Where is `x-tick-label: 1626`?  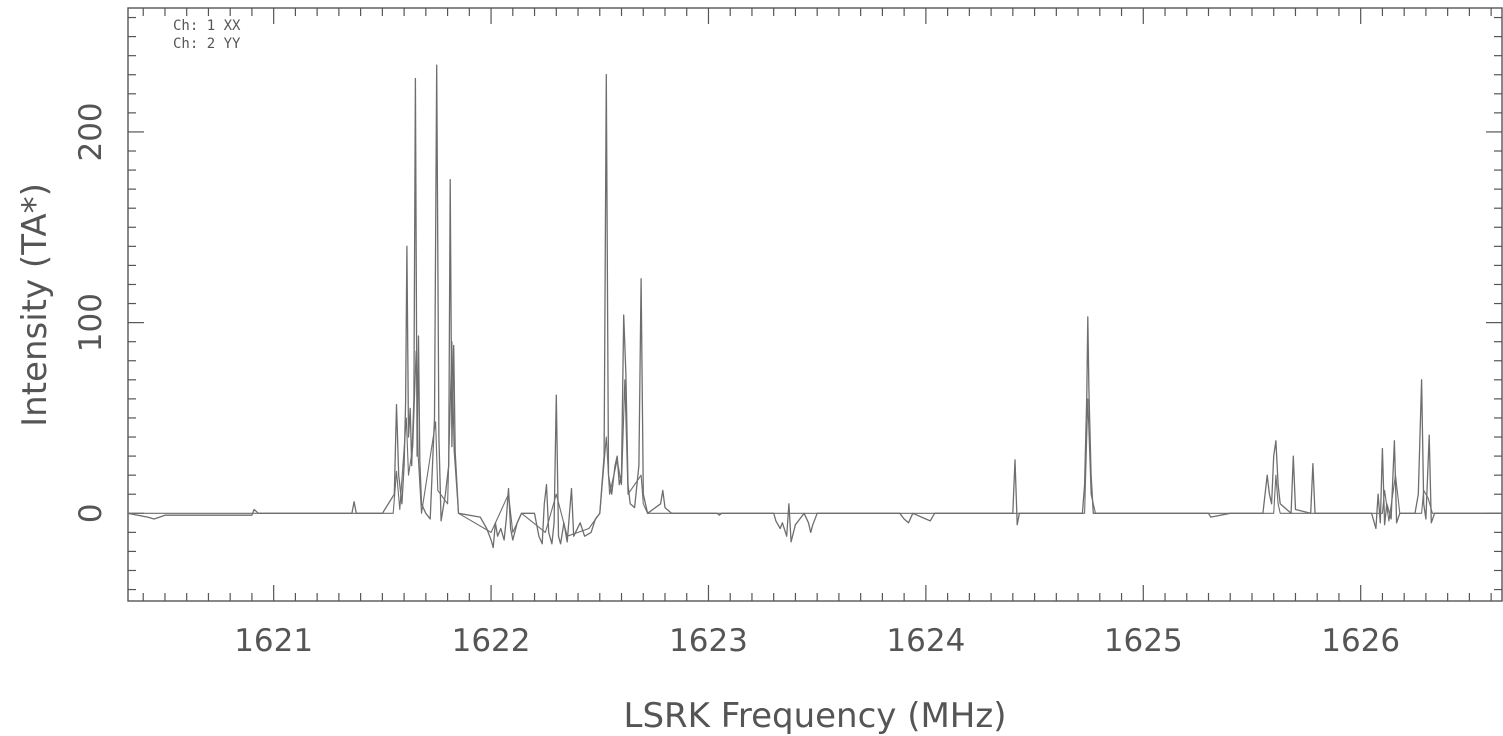
x-tick-label: 1626 is located at coordinates (1360, 641).